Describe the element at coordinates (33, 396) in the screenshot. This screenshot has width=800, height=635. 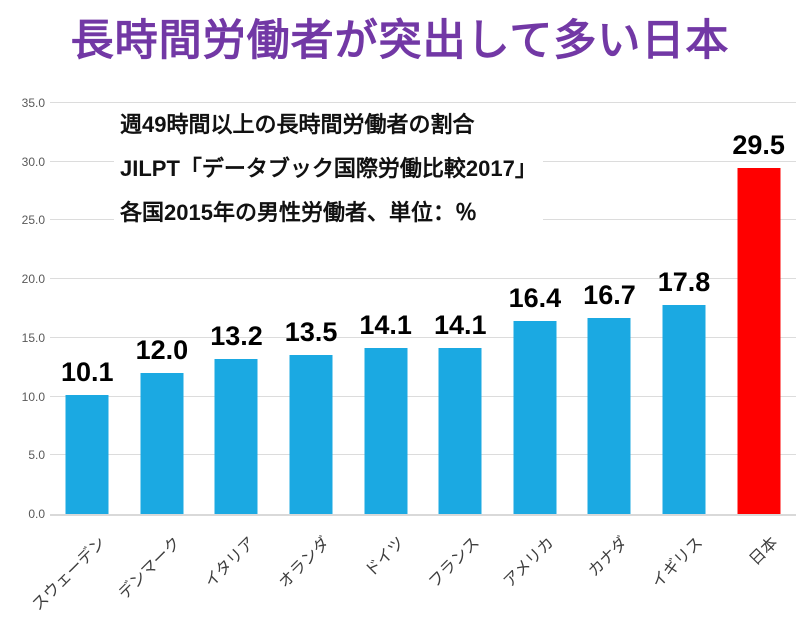
I see `y-axis-tick-label: 10.0` at that location.